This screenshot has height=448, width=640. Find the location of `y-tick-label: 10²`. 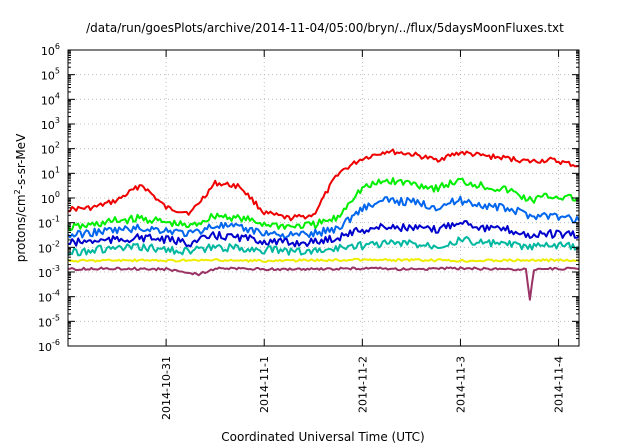

y-tick-label: 10² is located at coordinates (50, 149).